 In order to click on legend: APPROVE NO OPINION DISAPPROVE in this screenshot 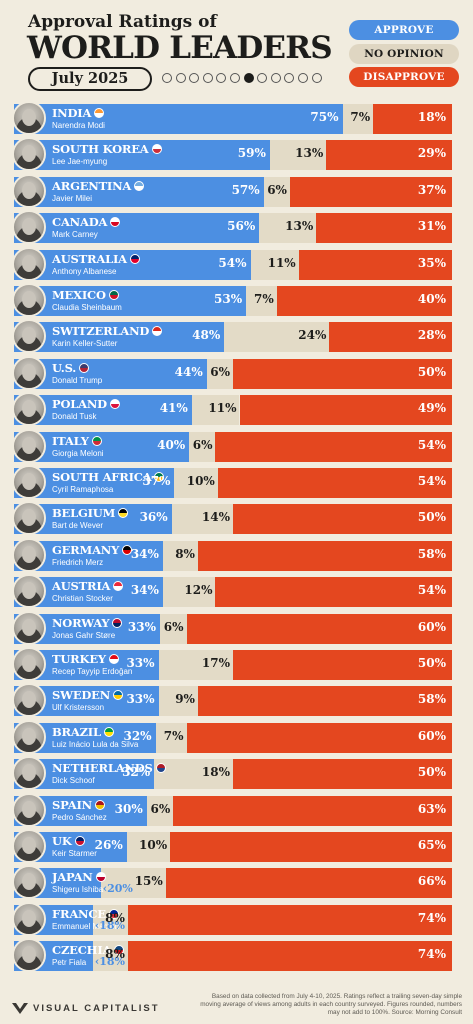, I will do `click(404, 55)`.